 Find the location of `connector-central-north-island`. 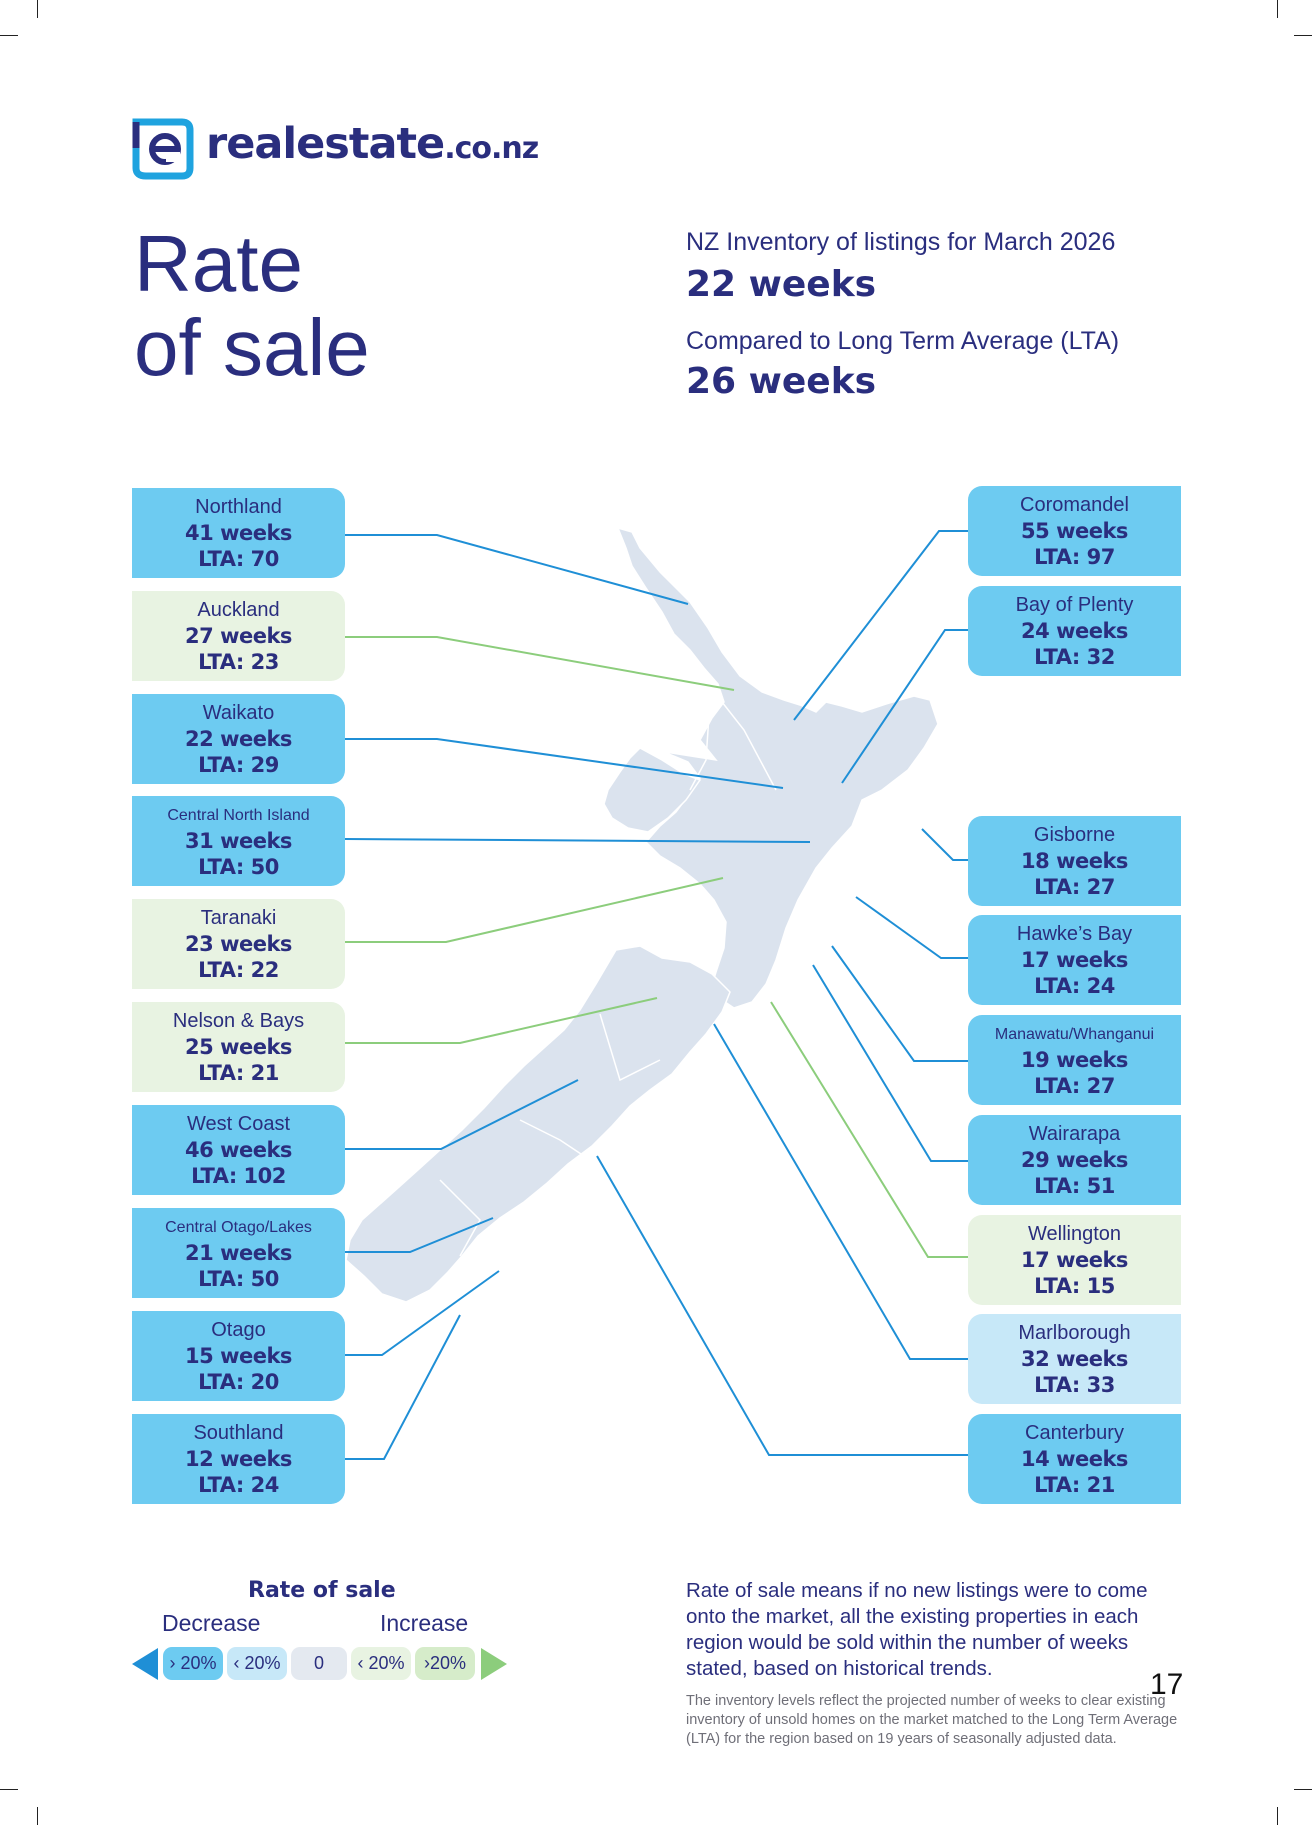

connector-central-north-island is located at coordinates (577, 840).